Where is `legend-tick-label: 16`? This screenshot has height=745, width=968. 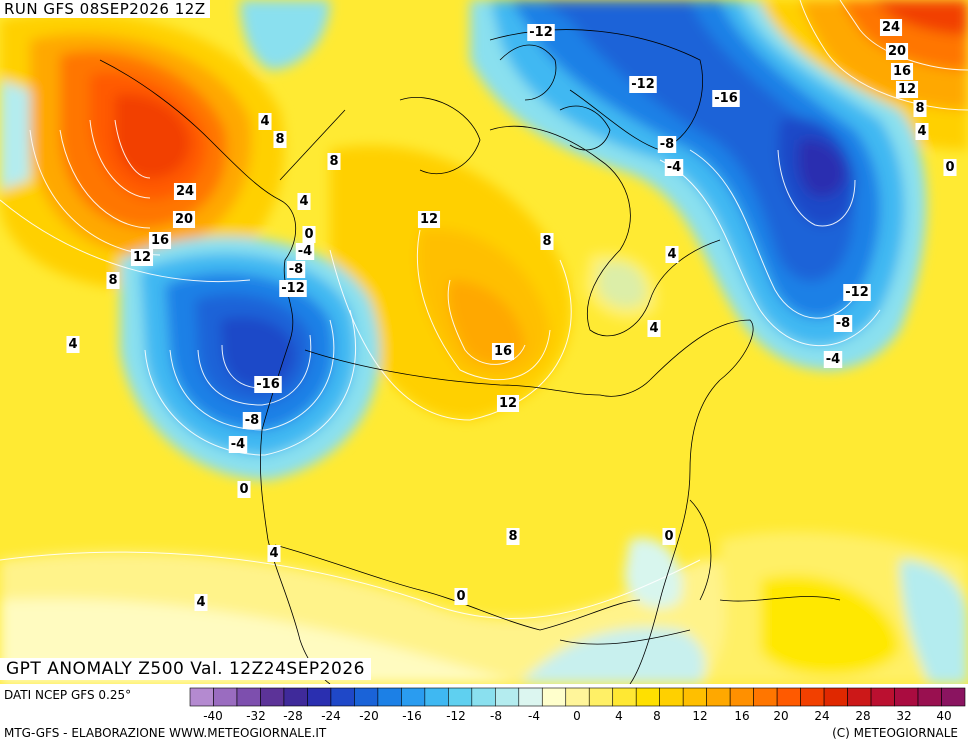 legend-tick-label: 16 is located at coordinates (741, 716).